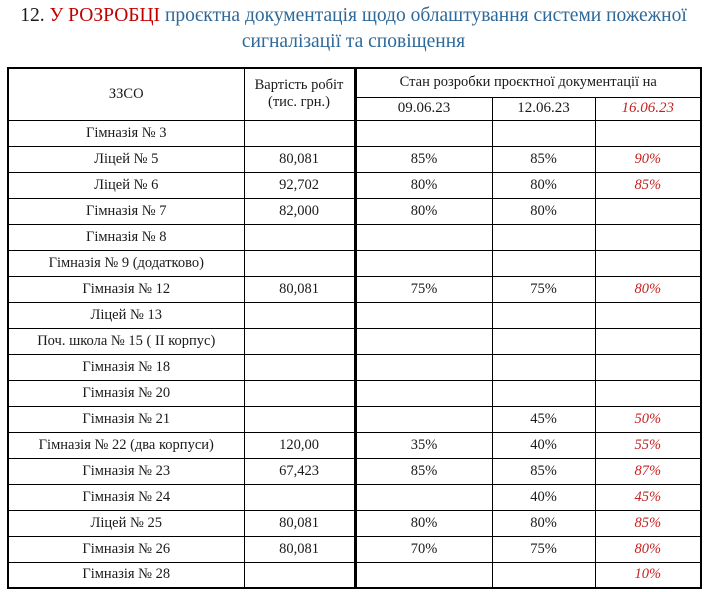 The height and width of the screenshot is (592, 707). I want to click on header-status-group: Стан розробки проєктної документації на, so click(527, 82).